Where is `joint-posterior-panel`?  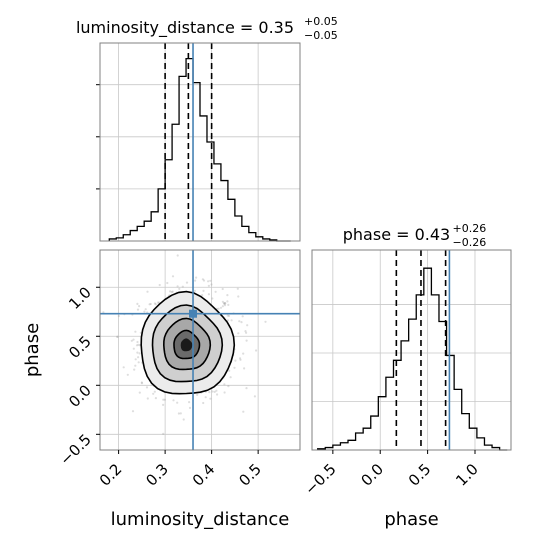
joint-posterior-panel is located at coordinates (200, 350).